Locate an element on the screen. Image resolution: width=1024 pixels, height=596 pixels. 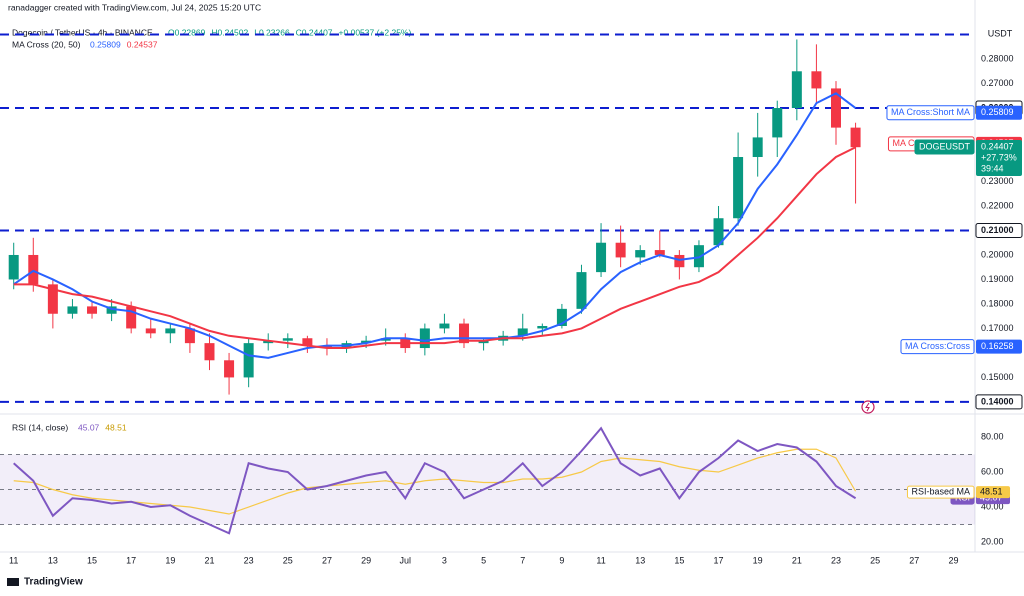
ohlc-value: L0.23266 is located at coordinates (272, 32).